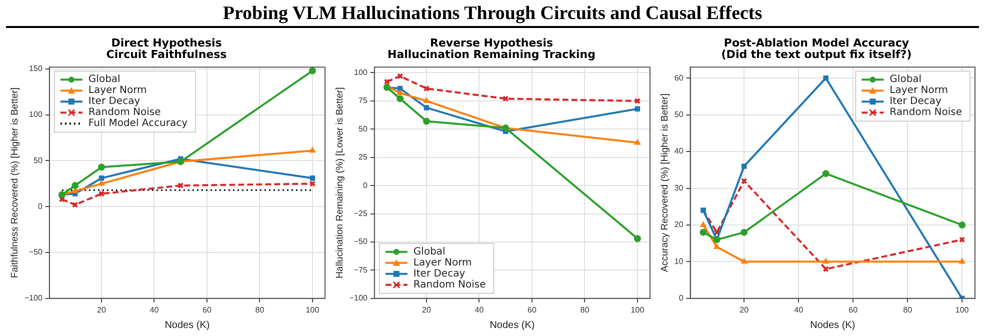 The image size is (985, 336). I want to click on y-tick-label: 150, so click(36, 69).